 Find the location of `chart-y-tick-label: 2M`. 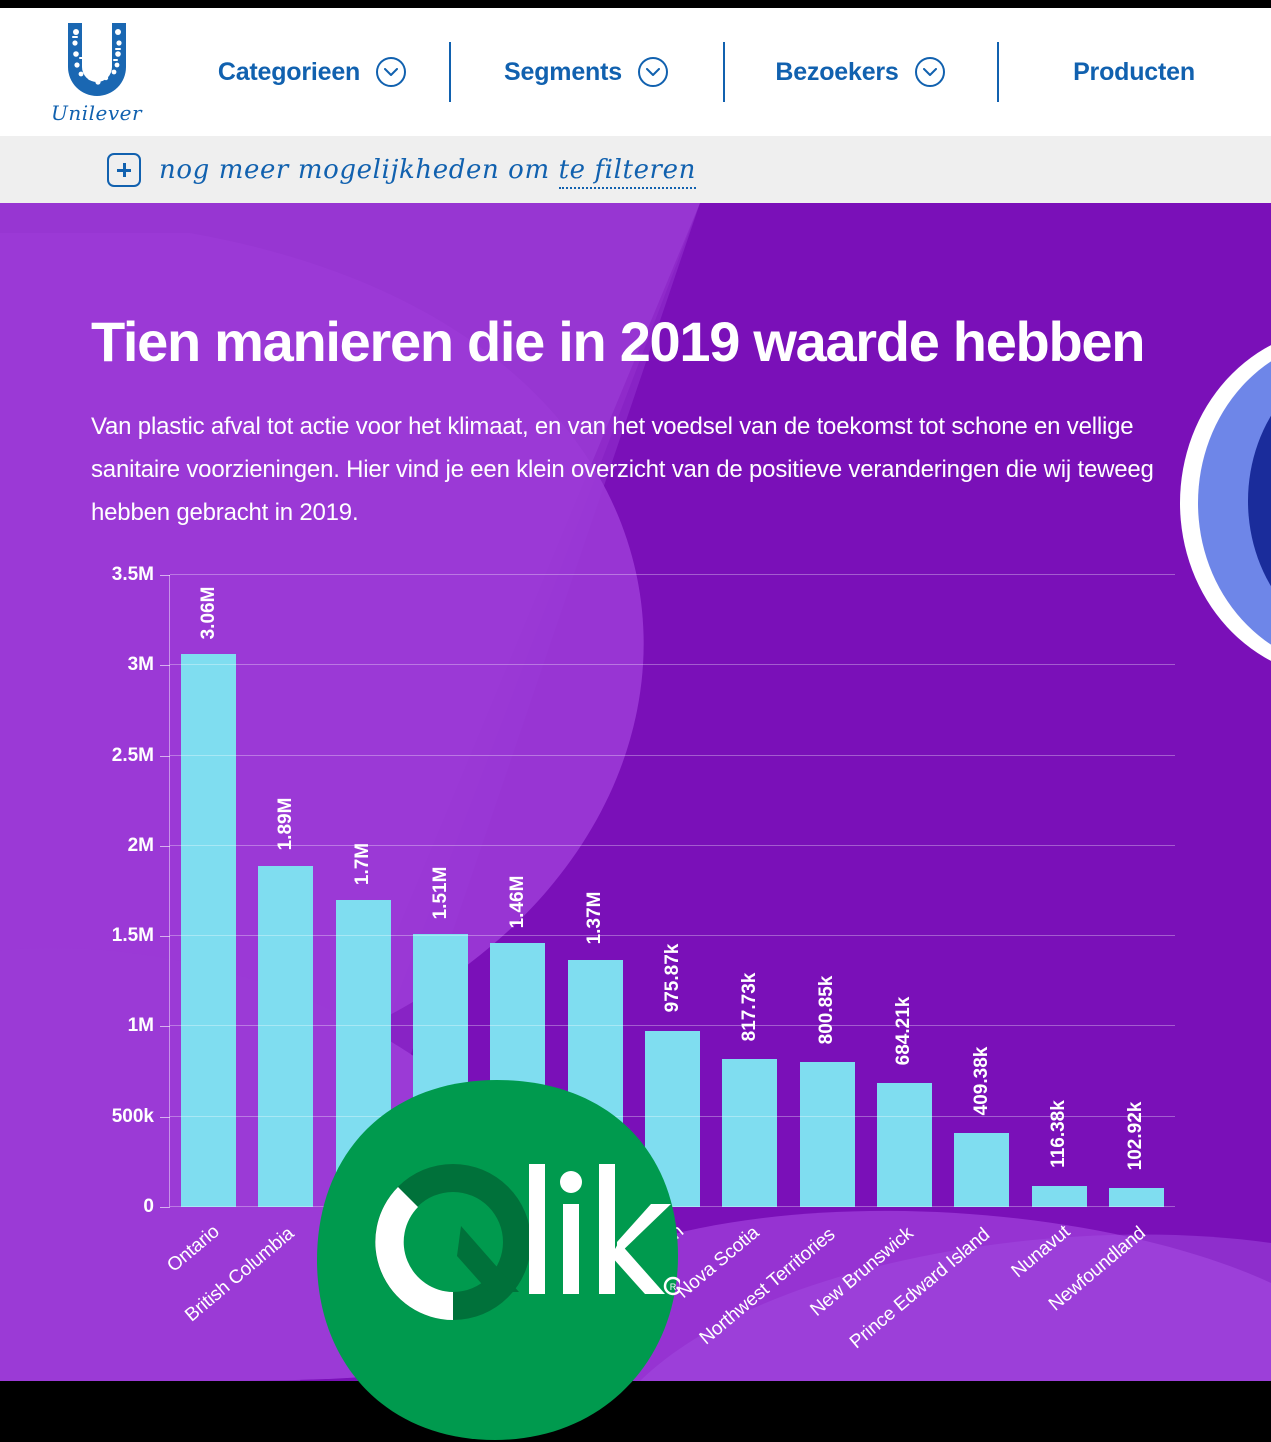

chart-y-tick-label: 2M is located at coordinates (149, 846).